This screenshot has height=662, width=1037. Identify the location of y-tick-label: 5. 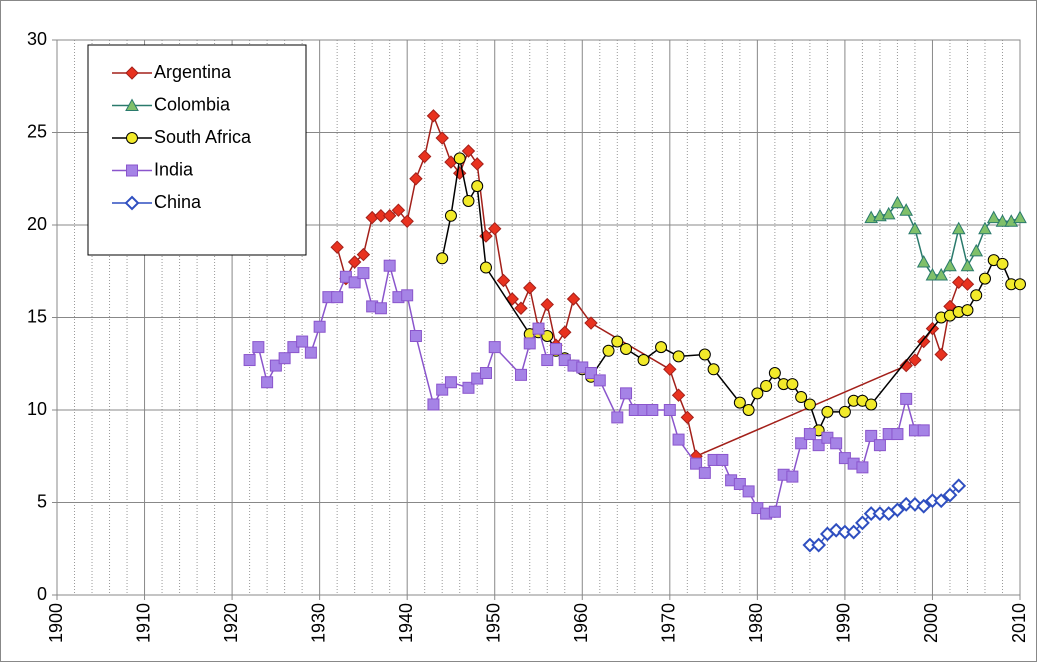
(42, 501).